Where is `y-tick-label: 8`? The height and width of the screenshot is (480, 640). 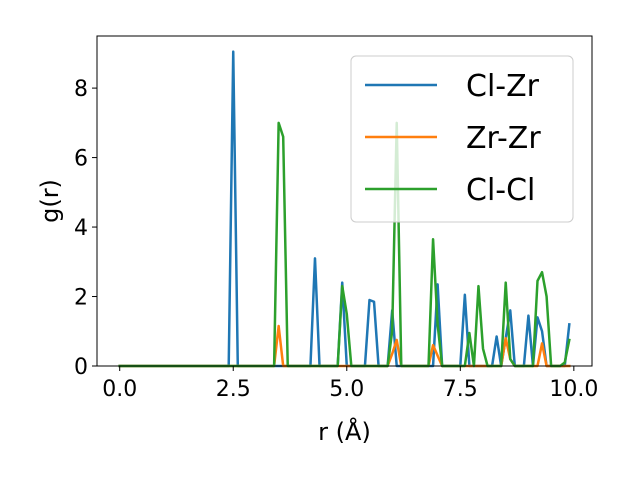
y-tick-label: 8 is located at coordinates (81, 89).